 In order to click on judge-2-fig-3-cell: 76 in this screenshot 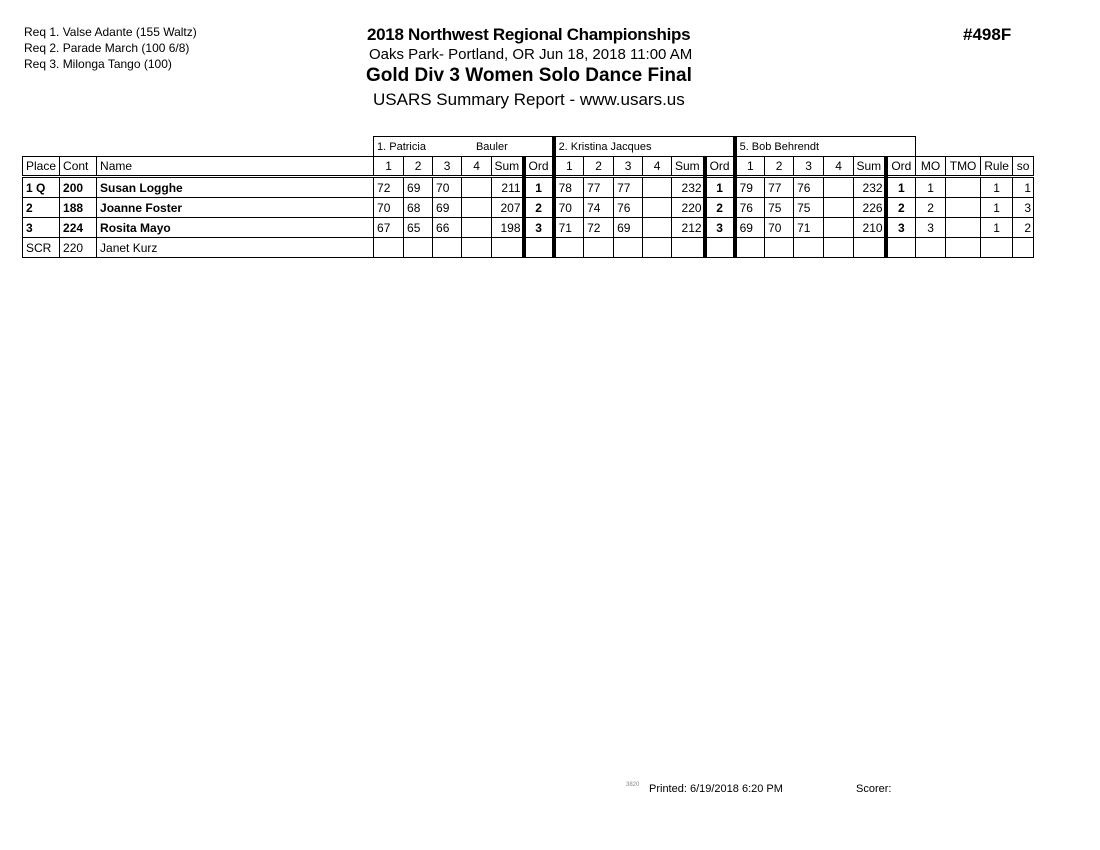, I will do `click(628, 207)`.